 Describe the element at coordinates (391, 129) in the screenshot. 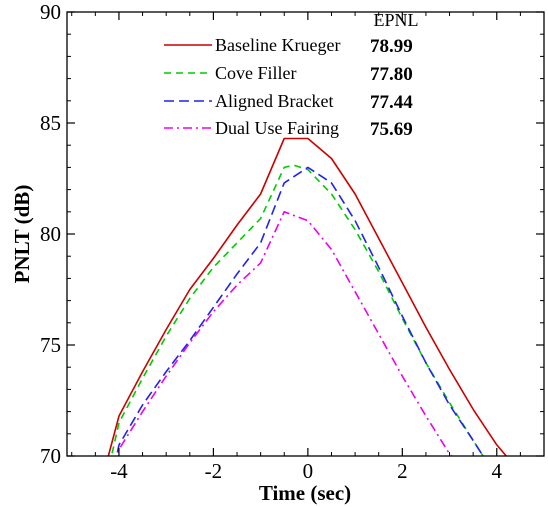

I see `legend-epnl-dual-use-fairing: 75.69` at that location.